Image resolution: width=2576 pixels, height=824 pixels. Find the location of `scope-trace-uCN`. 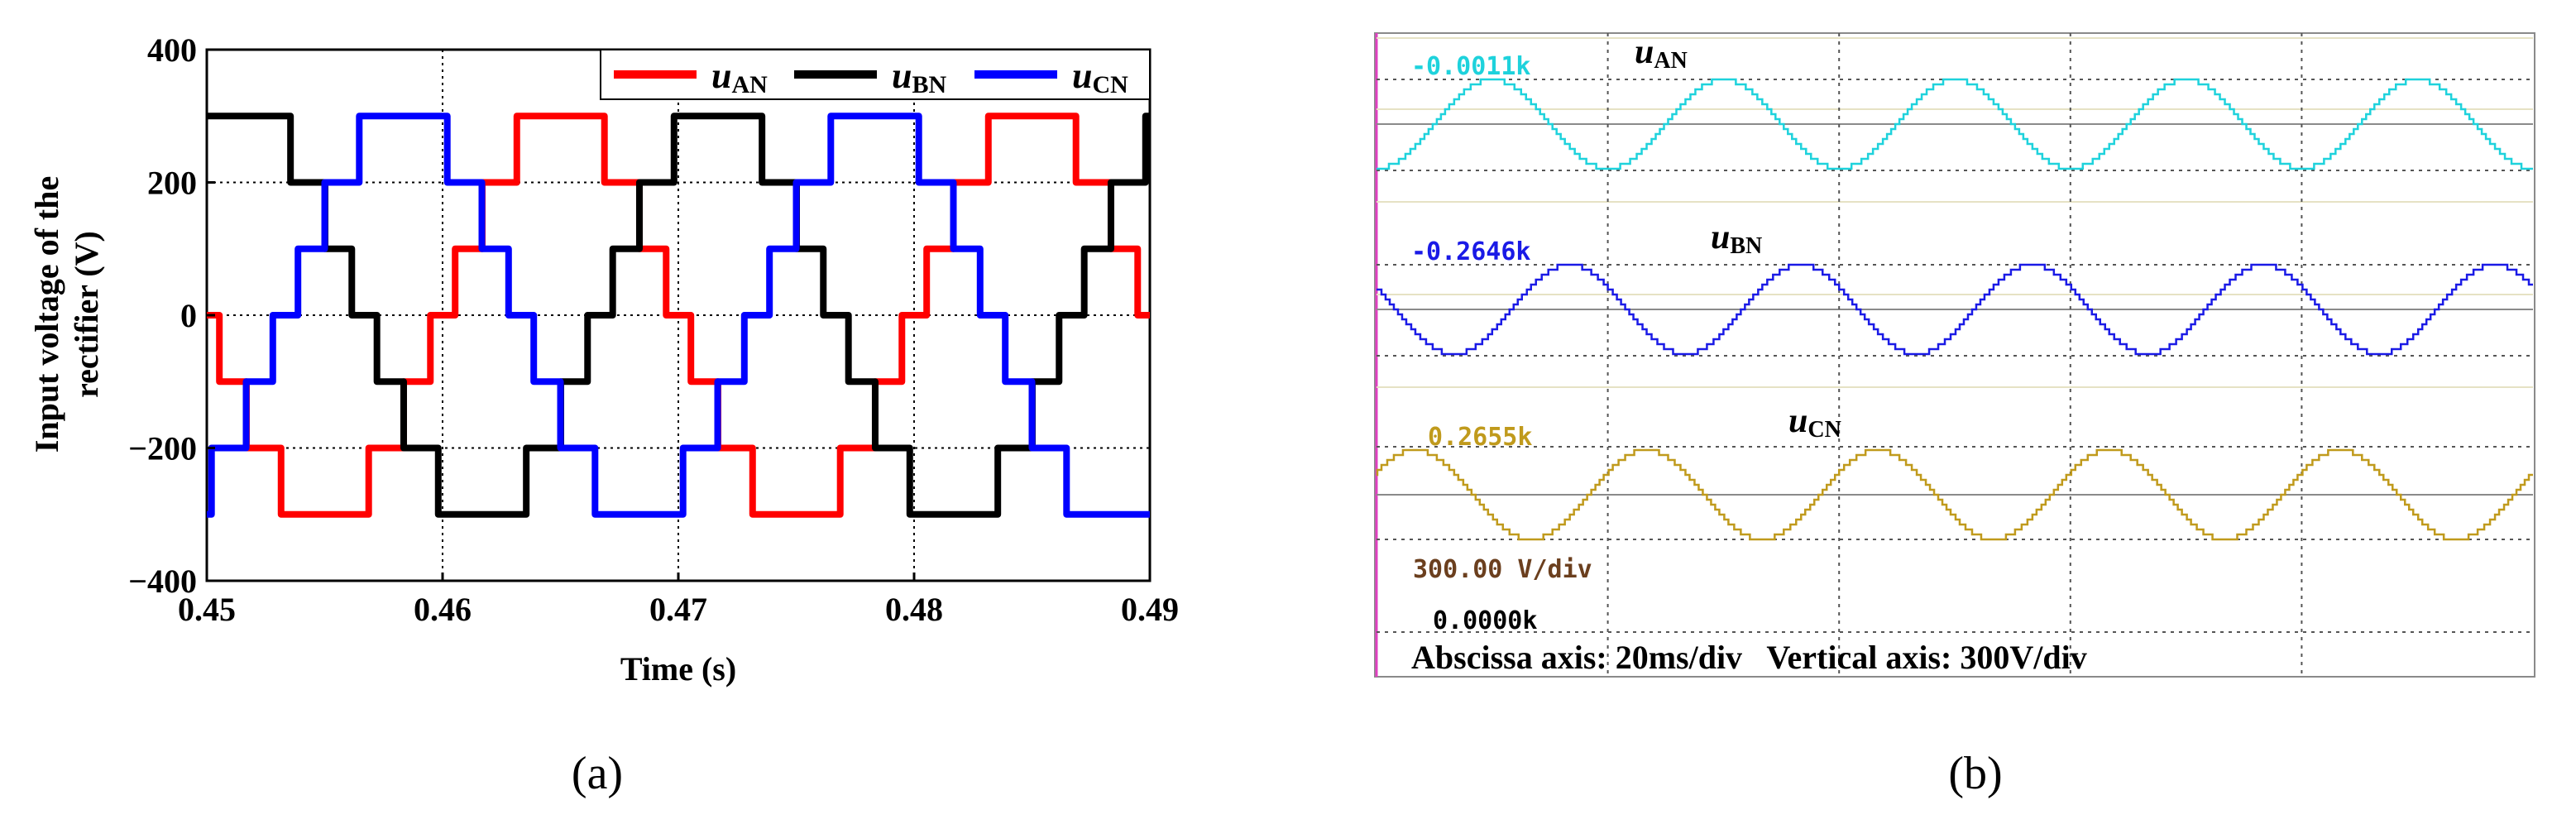

scope-trace-uCN is located at coordinates (1955, 494).